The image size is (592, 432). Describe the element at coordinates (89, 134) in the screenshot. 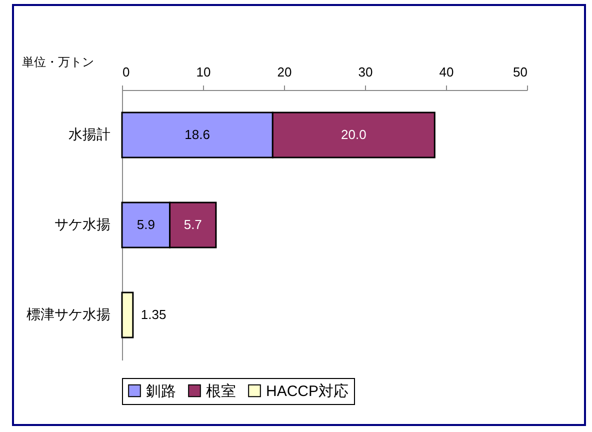

I see `y-tick-label: 水揚計` at that location.